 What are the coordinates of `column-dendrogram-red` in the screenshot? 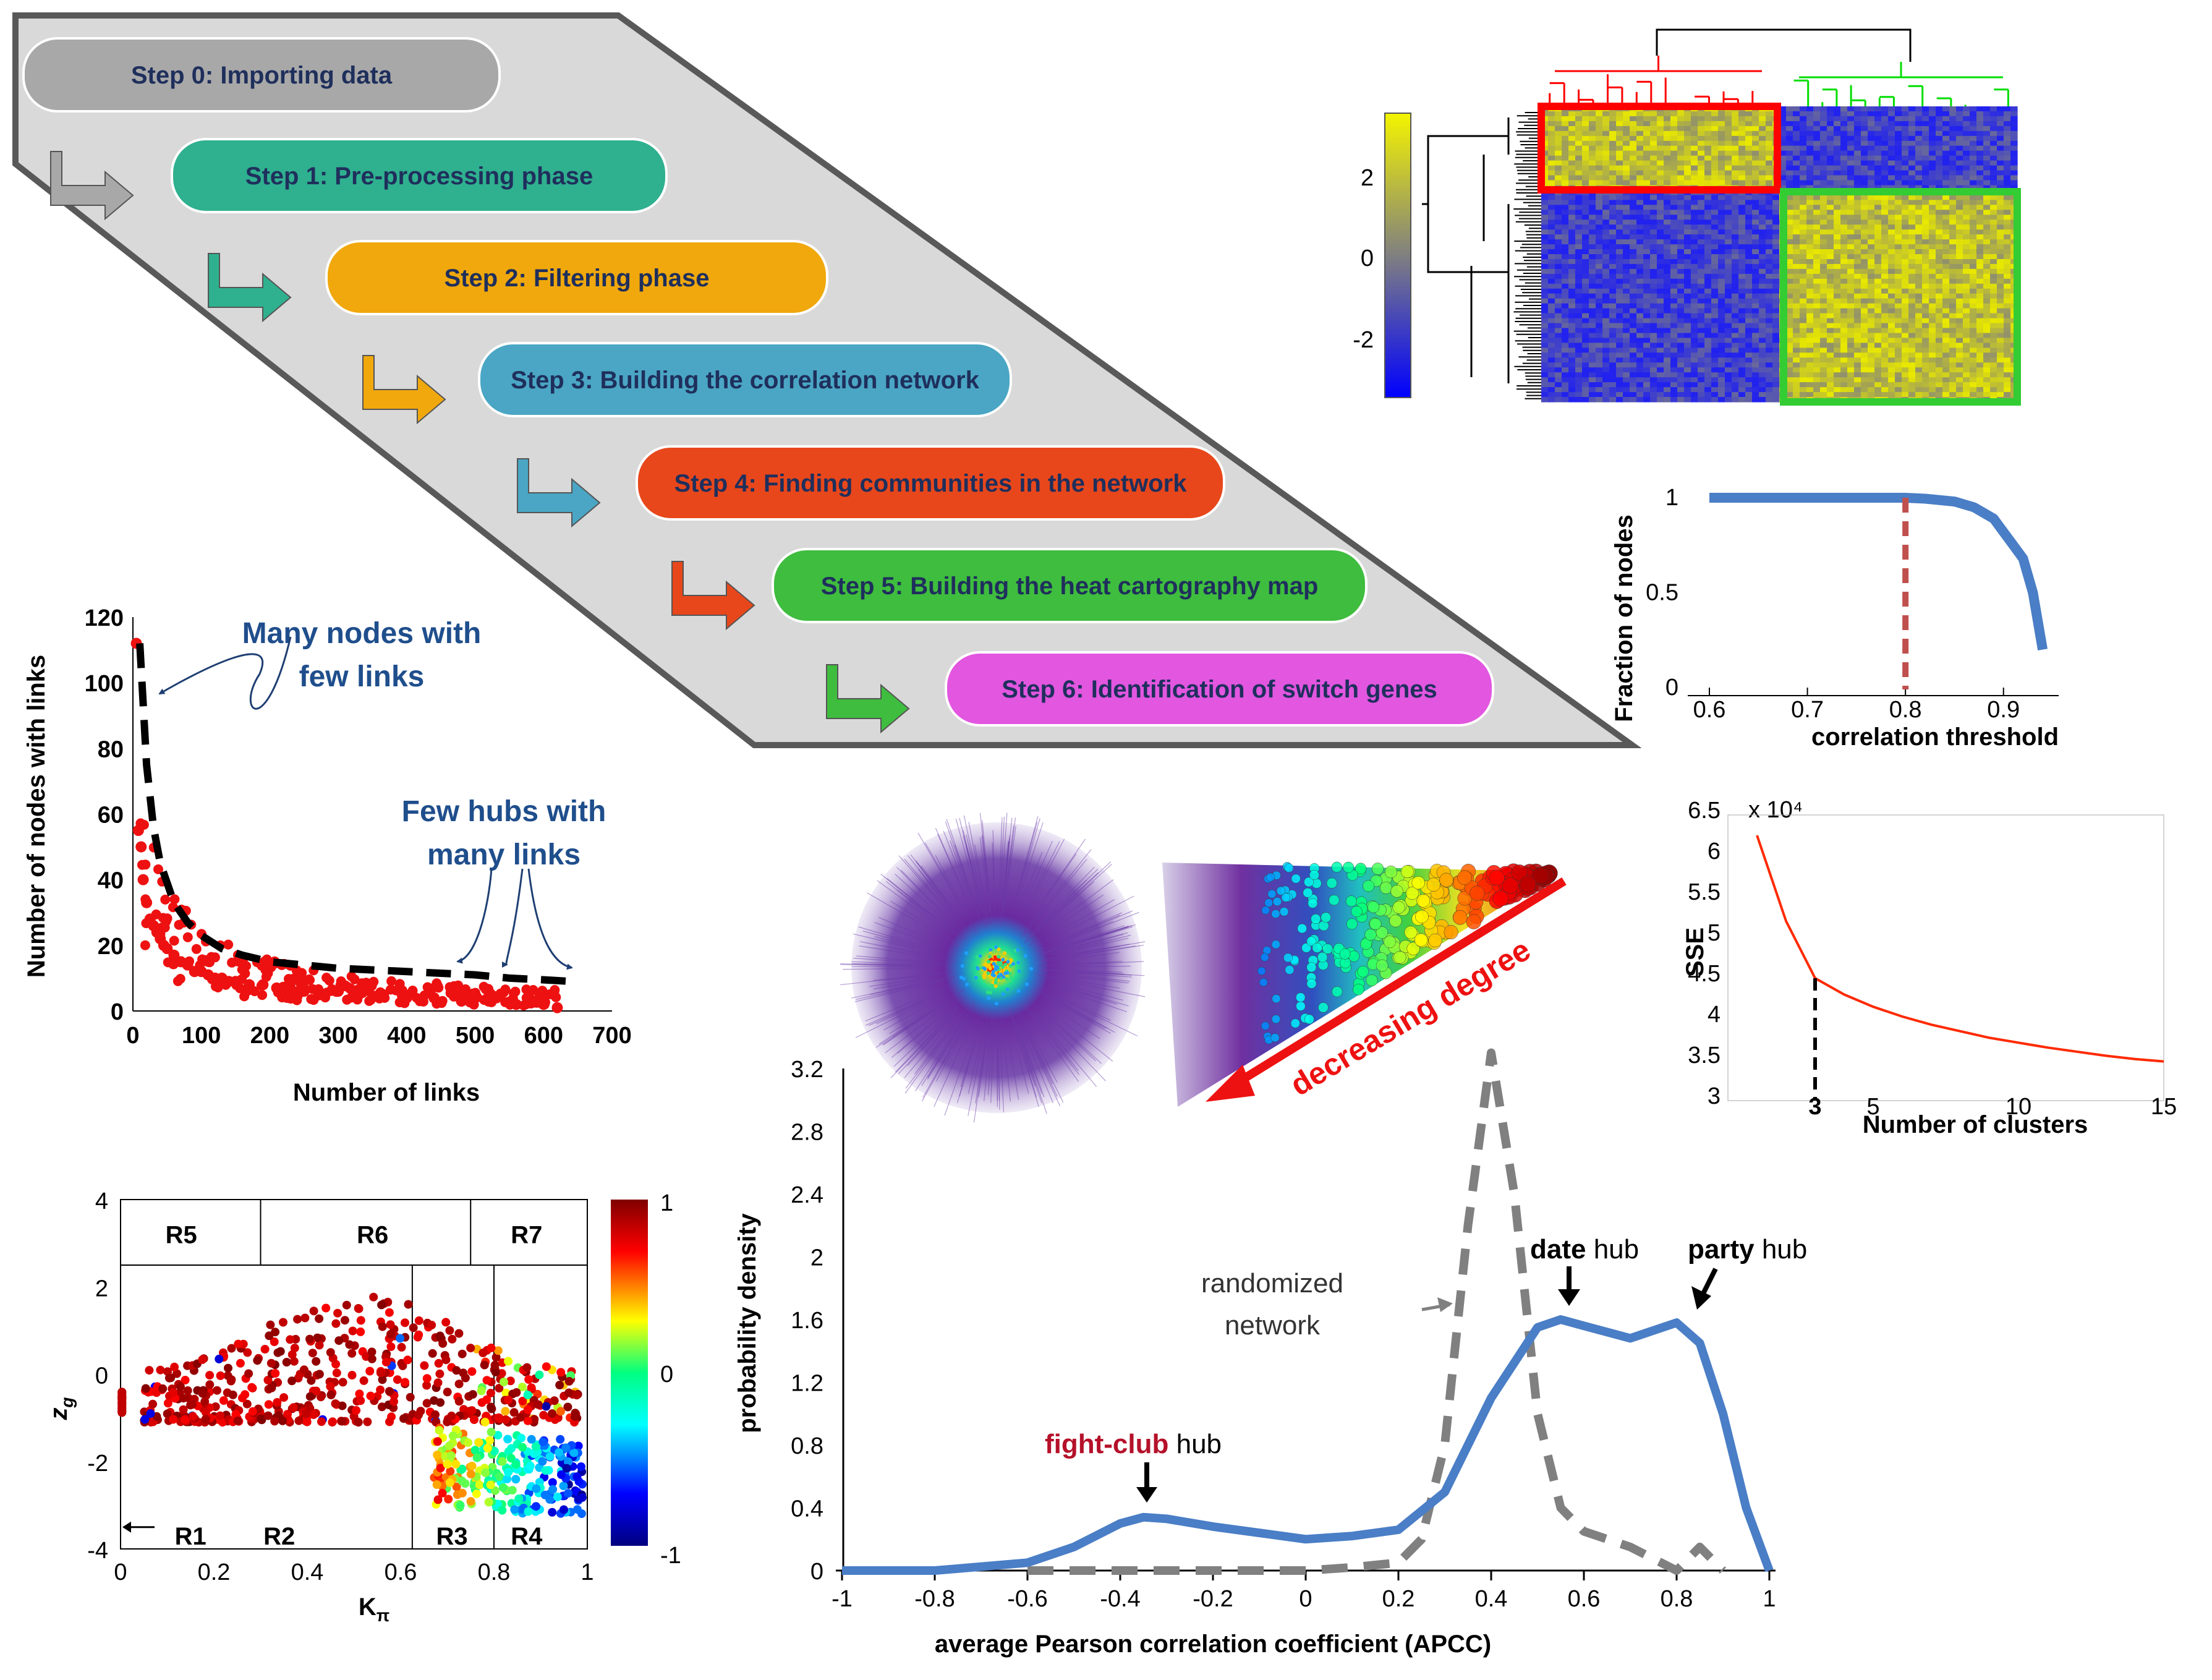 It's located at (1658, 83).